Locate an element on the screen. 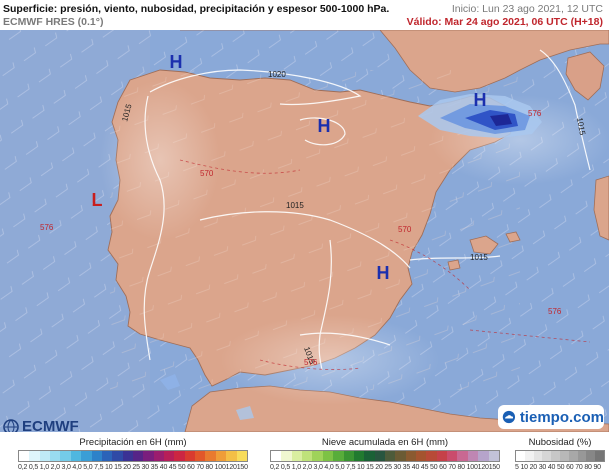  valid-time: Válido: Mar 24 ago 2021, 06 UTC (H+18) is located at coordinates (504, 22).